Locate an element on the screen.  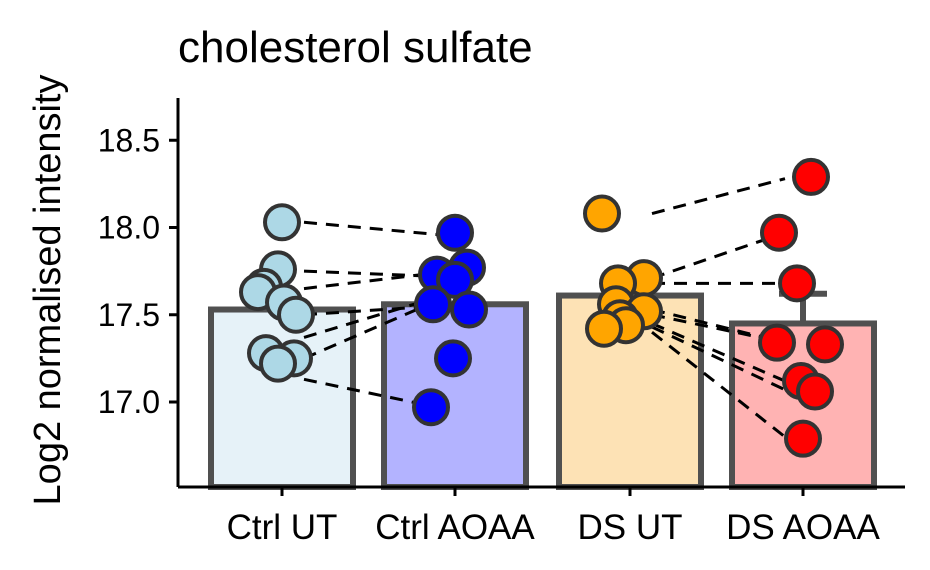
x-tick-label: Ctrl AOAA is located at coordinates (455, 527).